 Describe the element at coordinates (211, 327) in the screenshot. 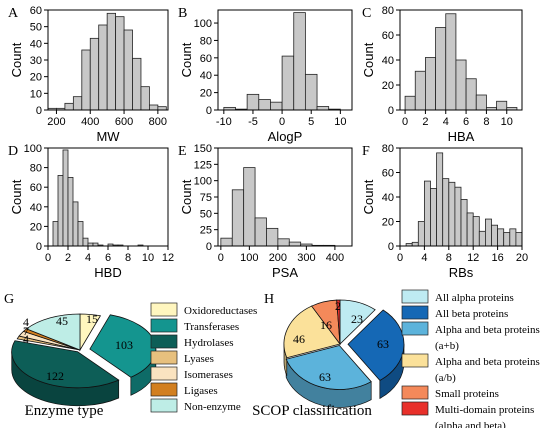

I see `legend-label: Transferases` at that location.